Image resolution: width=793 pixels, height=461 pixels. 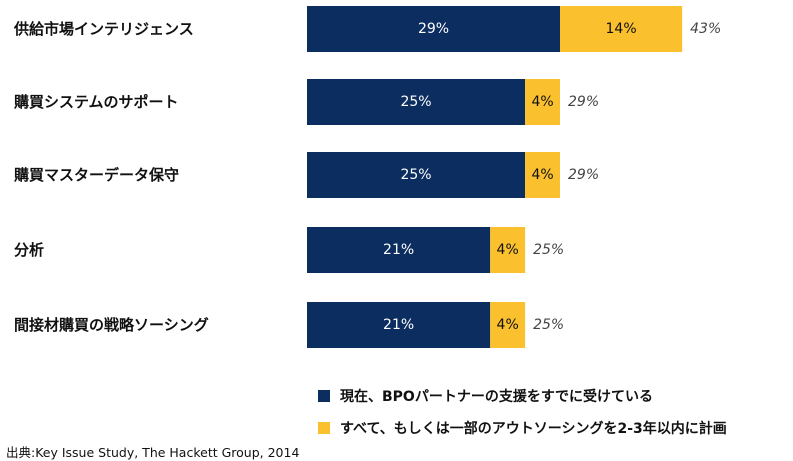 What do you see at coordinates (29, 250) in the screenshot?
I see `category-label: 分析` at bounding box center [29, 250].